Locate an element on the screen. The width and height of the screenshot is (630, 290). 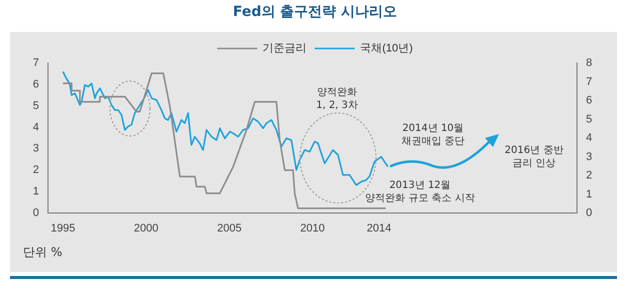
text: 단위 % is located at coordinates (42, 252).